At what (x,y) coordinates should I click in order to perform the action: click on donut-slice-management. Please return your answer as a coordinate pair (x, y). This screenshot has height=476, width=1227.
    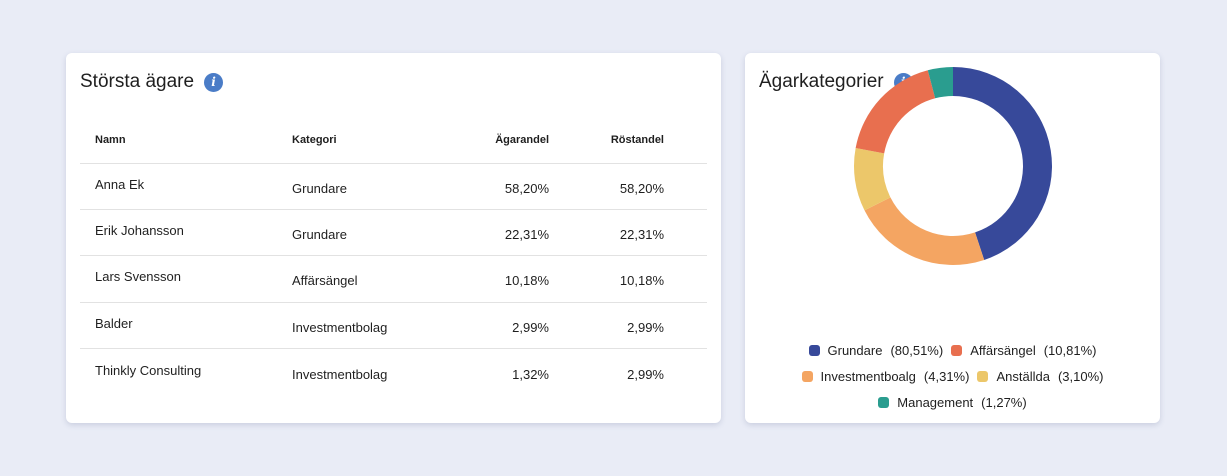
    Looking at the image, I should click on (940, 83).